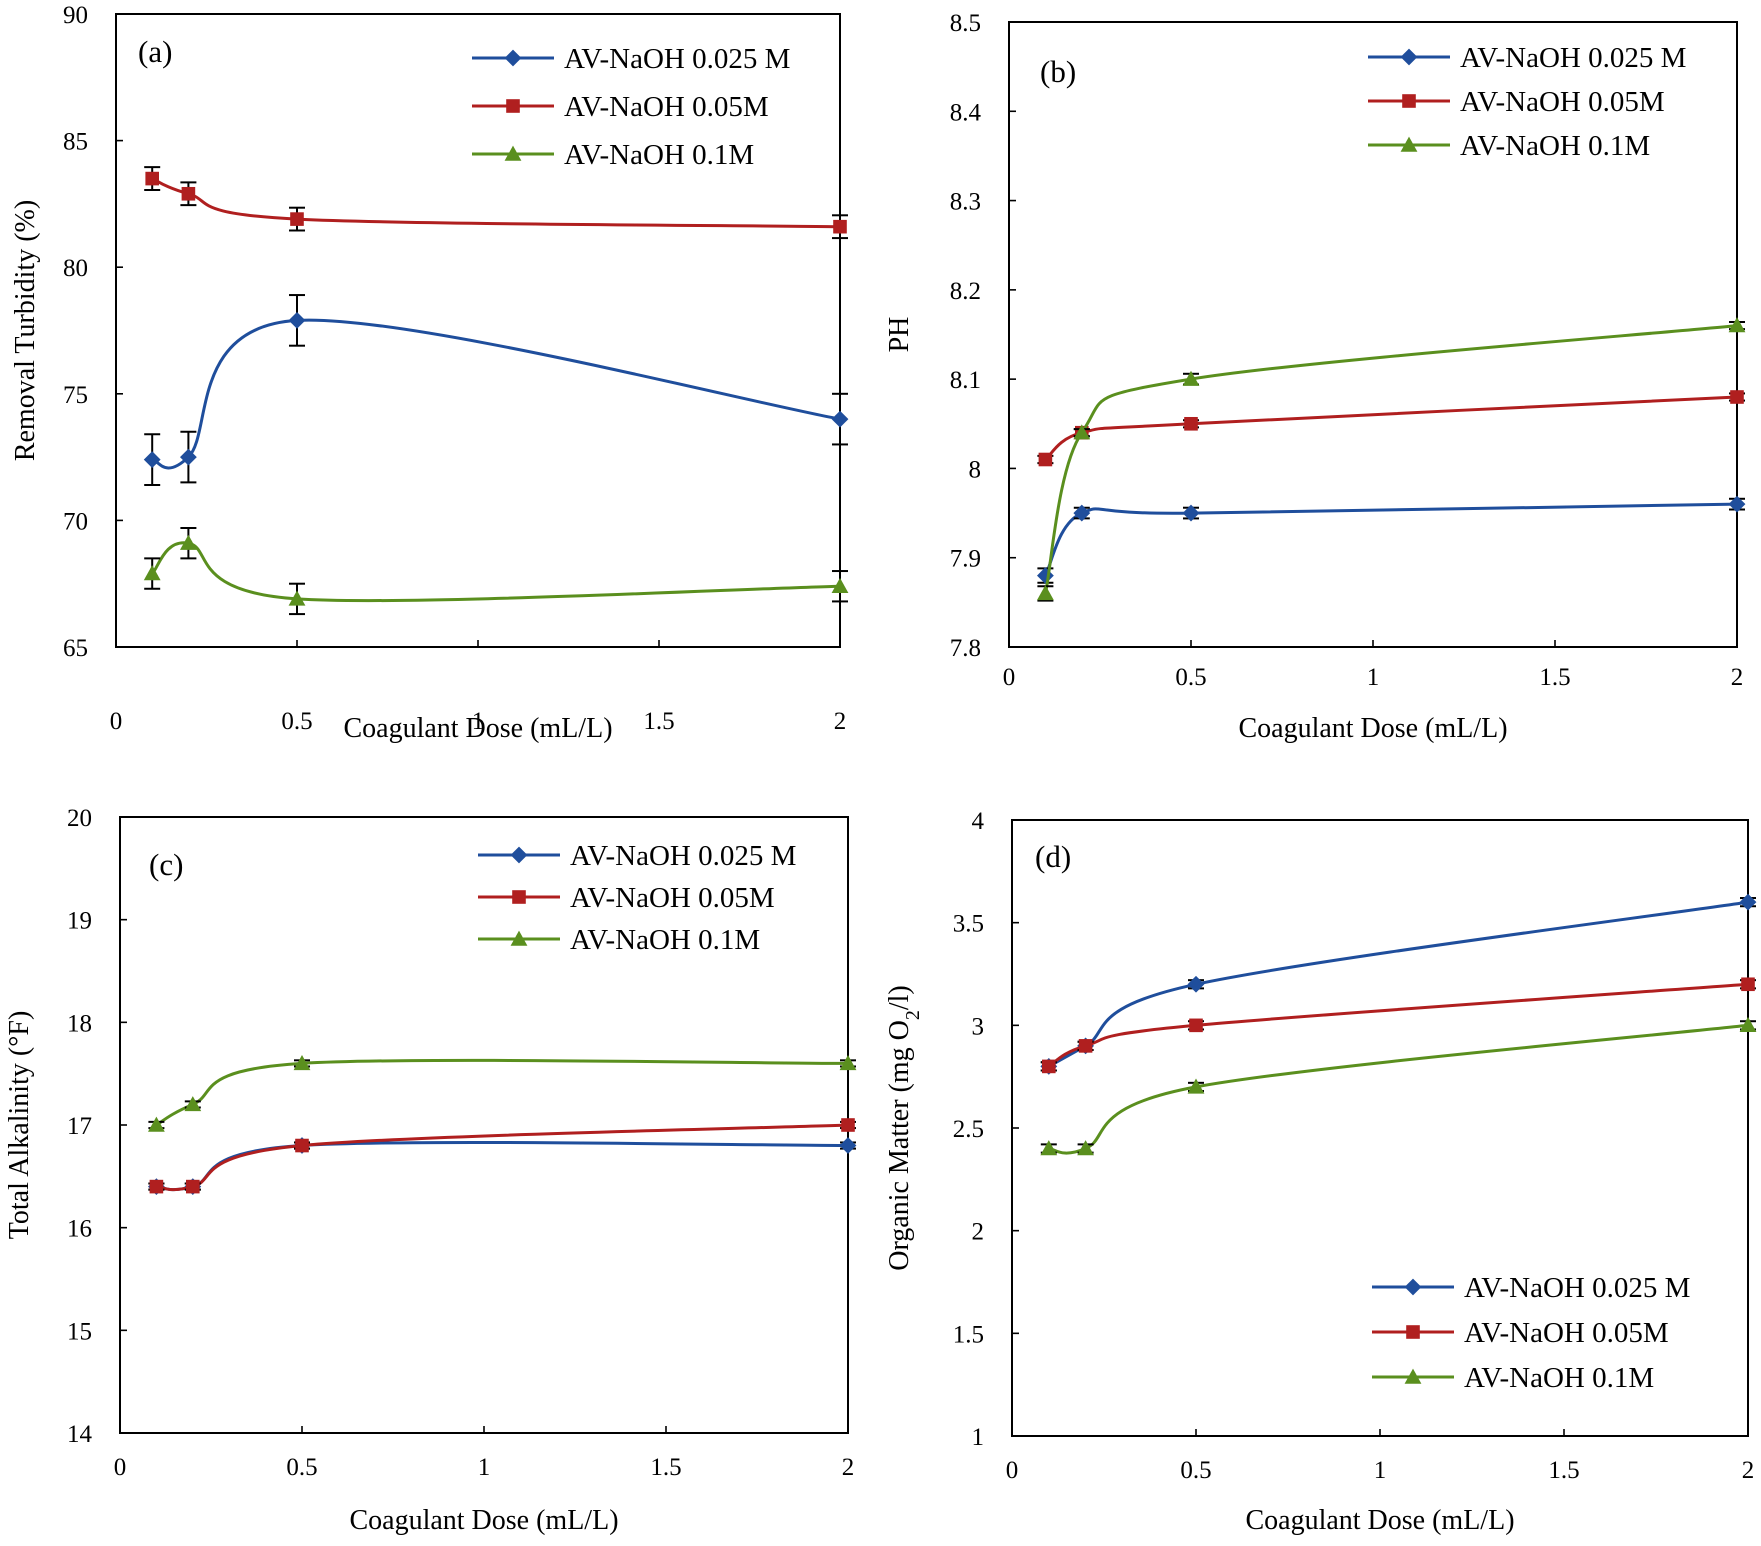  Describe the element at coordinates (904, 1128) in the screenshot. I see `y-axis-title: Organic Matter (mg O2/l)` at that location.